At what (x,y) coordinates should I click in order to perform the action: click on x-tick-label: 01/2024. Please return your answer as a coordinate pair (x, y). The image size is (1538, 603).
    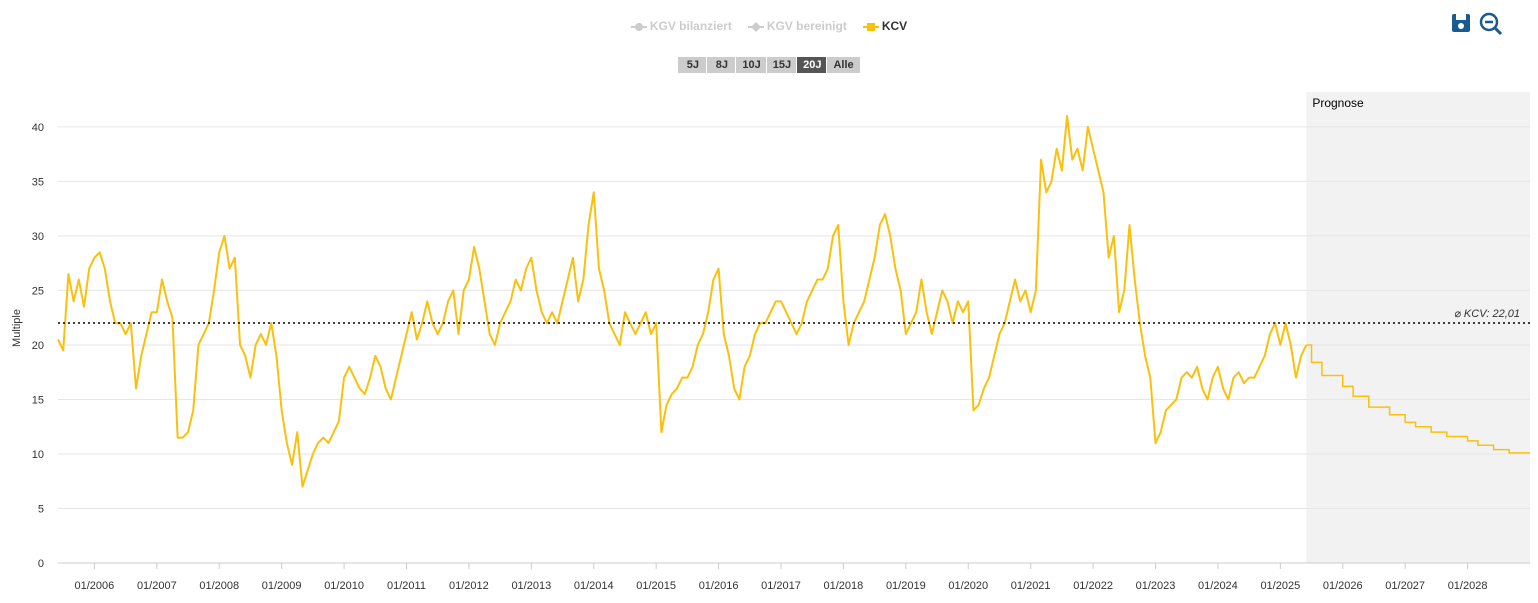
    Looking at the image, I should click on (1218, 586).